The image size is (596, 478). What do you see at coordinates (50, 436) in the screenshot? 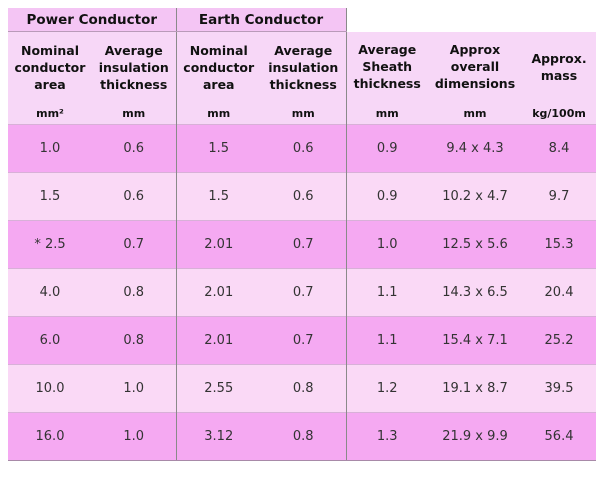
I see `table-cell: 16.0` at bounding box center [50, 436].